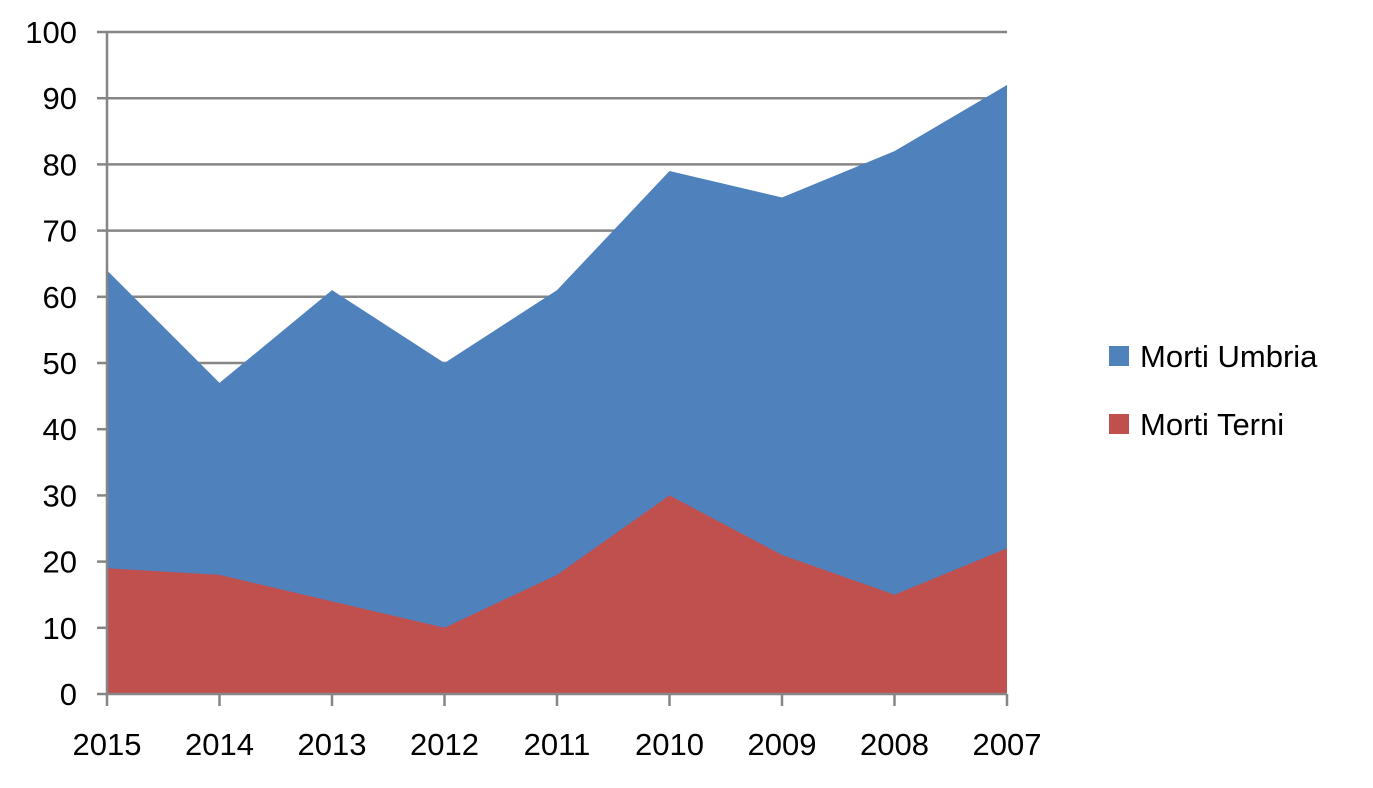  Describe the element at coordinates (107, 744) in the screenshot. I see `x-tick-label: 2015` at that location.